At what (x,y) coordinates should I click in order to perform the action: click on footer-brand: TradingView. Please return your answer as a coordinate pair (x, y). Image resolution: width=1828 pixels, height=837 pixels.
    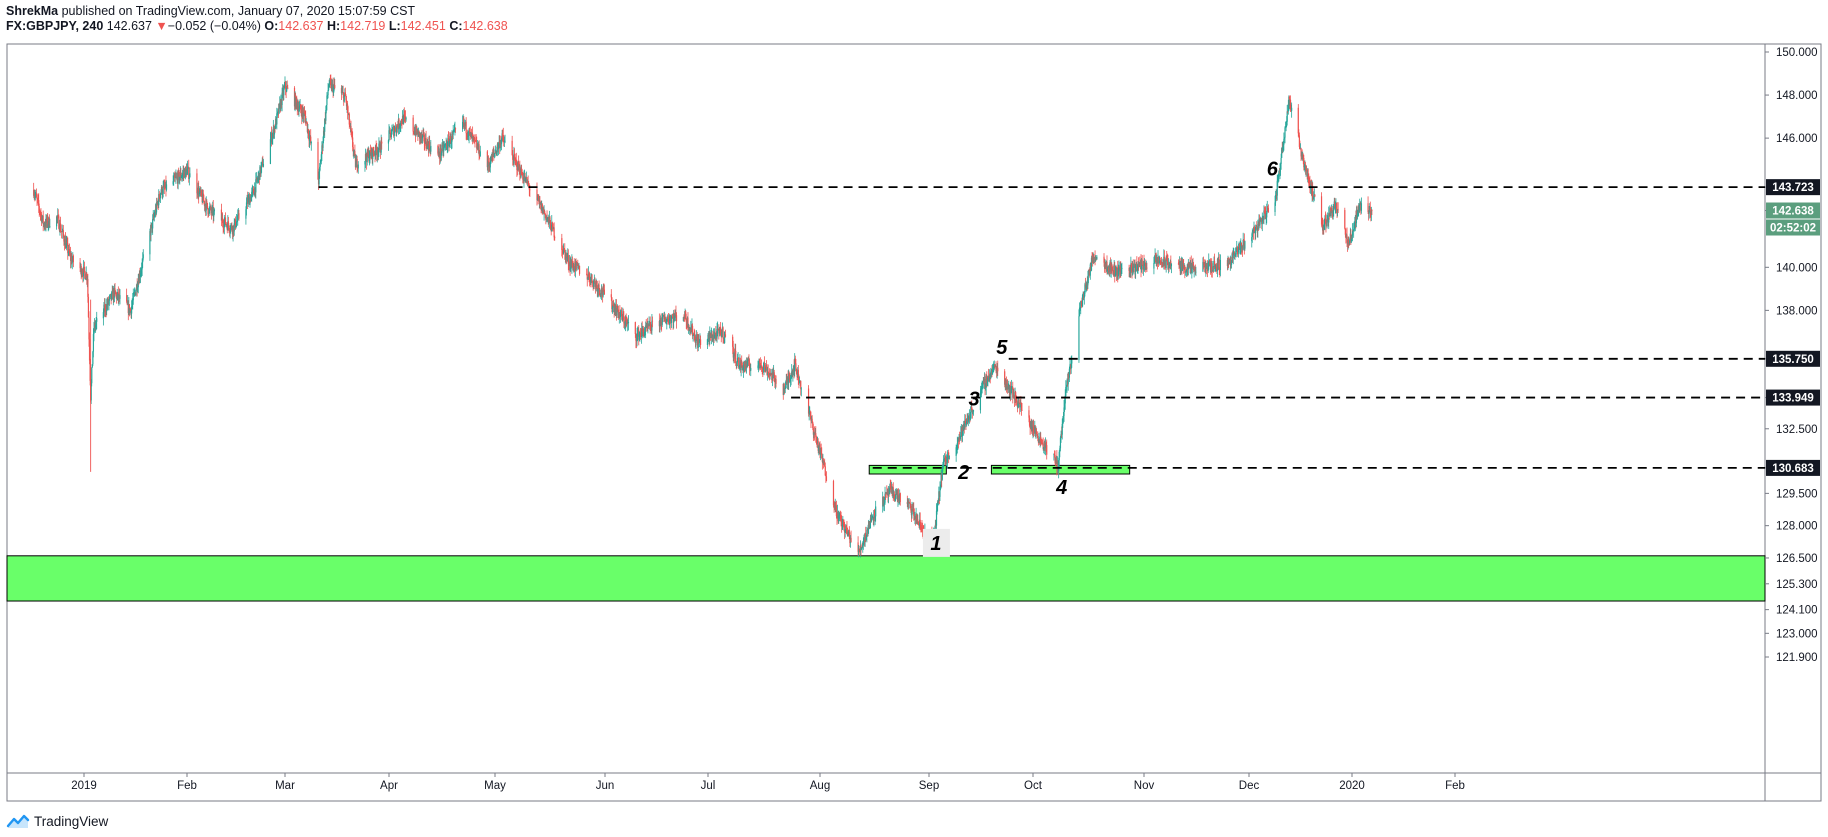
    Looking at the image, I should click on (57, 821).